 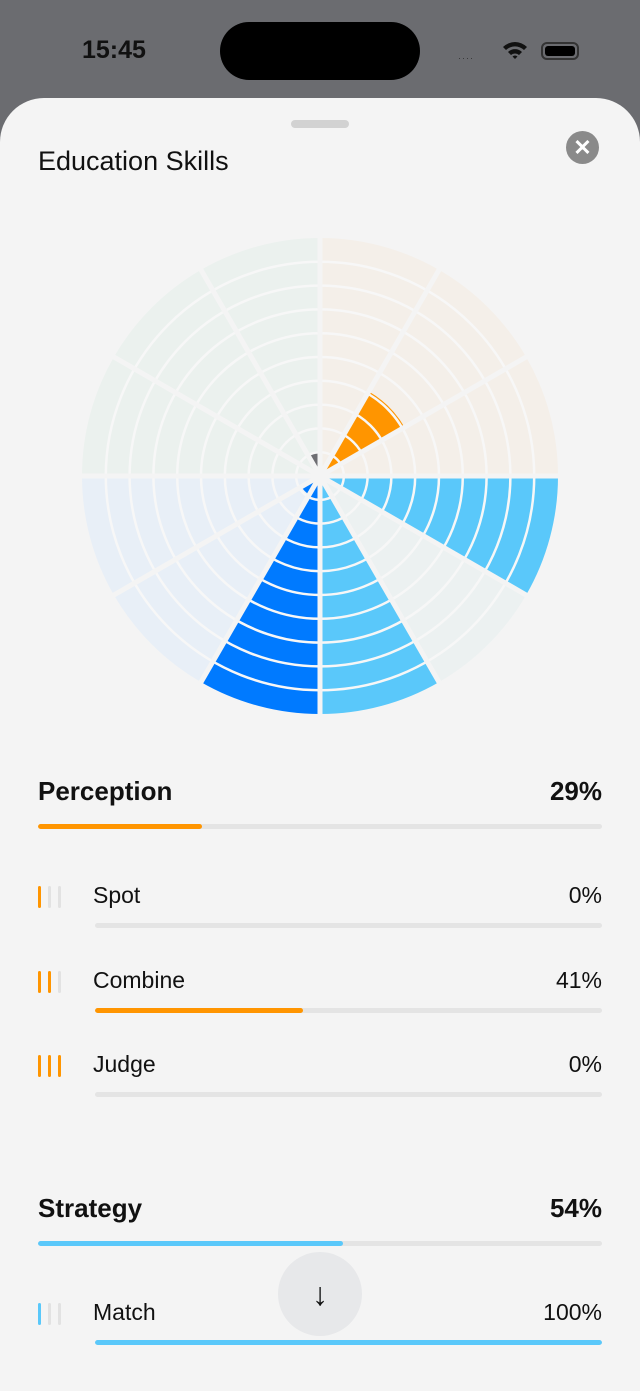 I want to click on wifi-icon, so click(x=515, y=50).